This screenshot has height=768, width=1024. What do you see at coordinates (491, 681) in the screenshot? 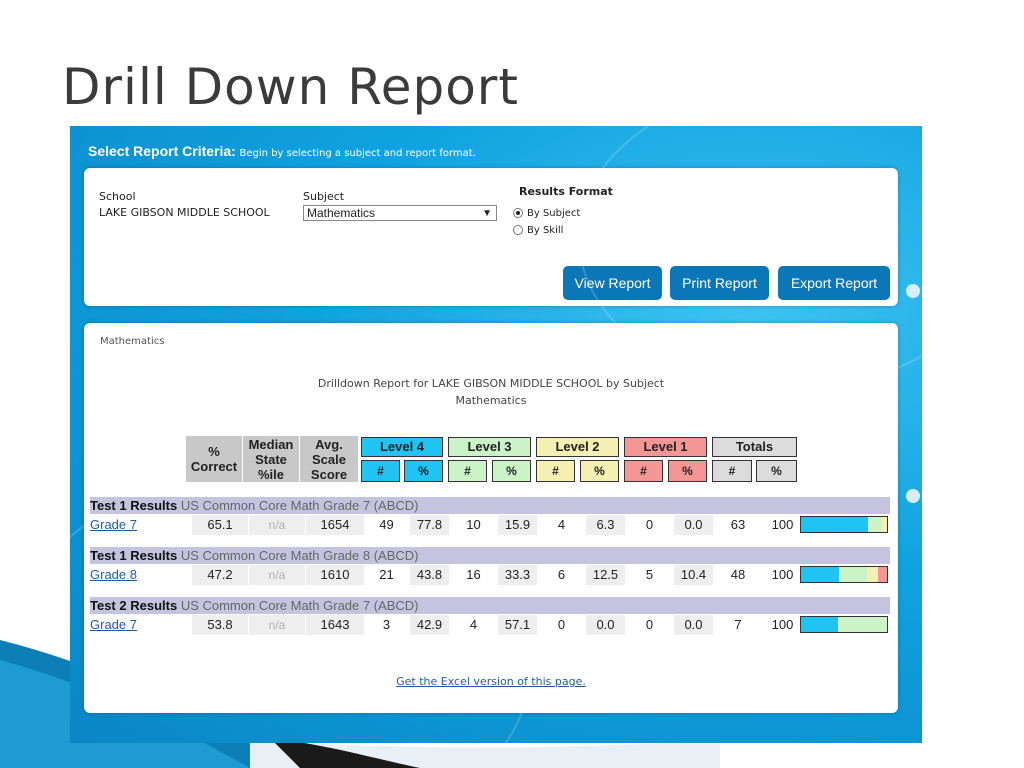
I see `excel-version-link: Get the Excel version of this page.` at bounding box center [491, 681].